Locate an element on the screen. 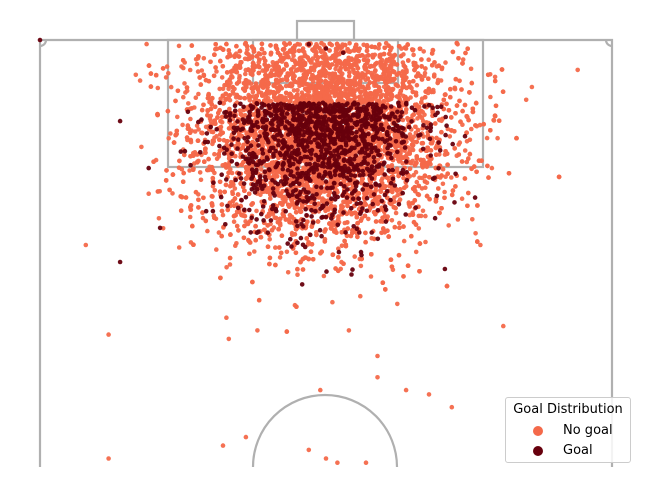 This screenshot has width=650, height=482. center-circle-arc is located at coordinates (325, 430).